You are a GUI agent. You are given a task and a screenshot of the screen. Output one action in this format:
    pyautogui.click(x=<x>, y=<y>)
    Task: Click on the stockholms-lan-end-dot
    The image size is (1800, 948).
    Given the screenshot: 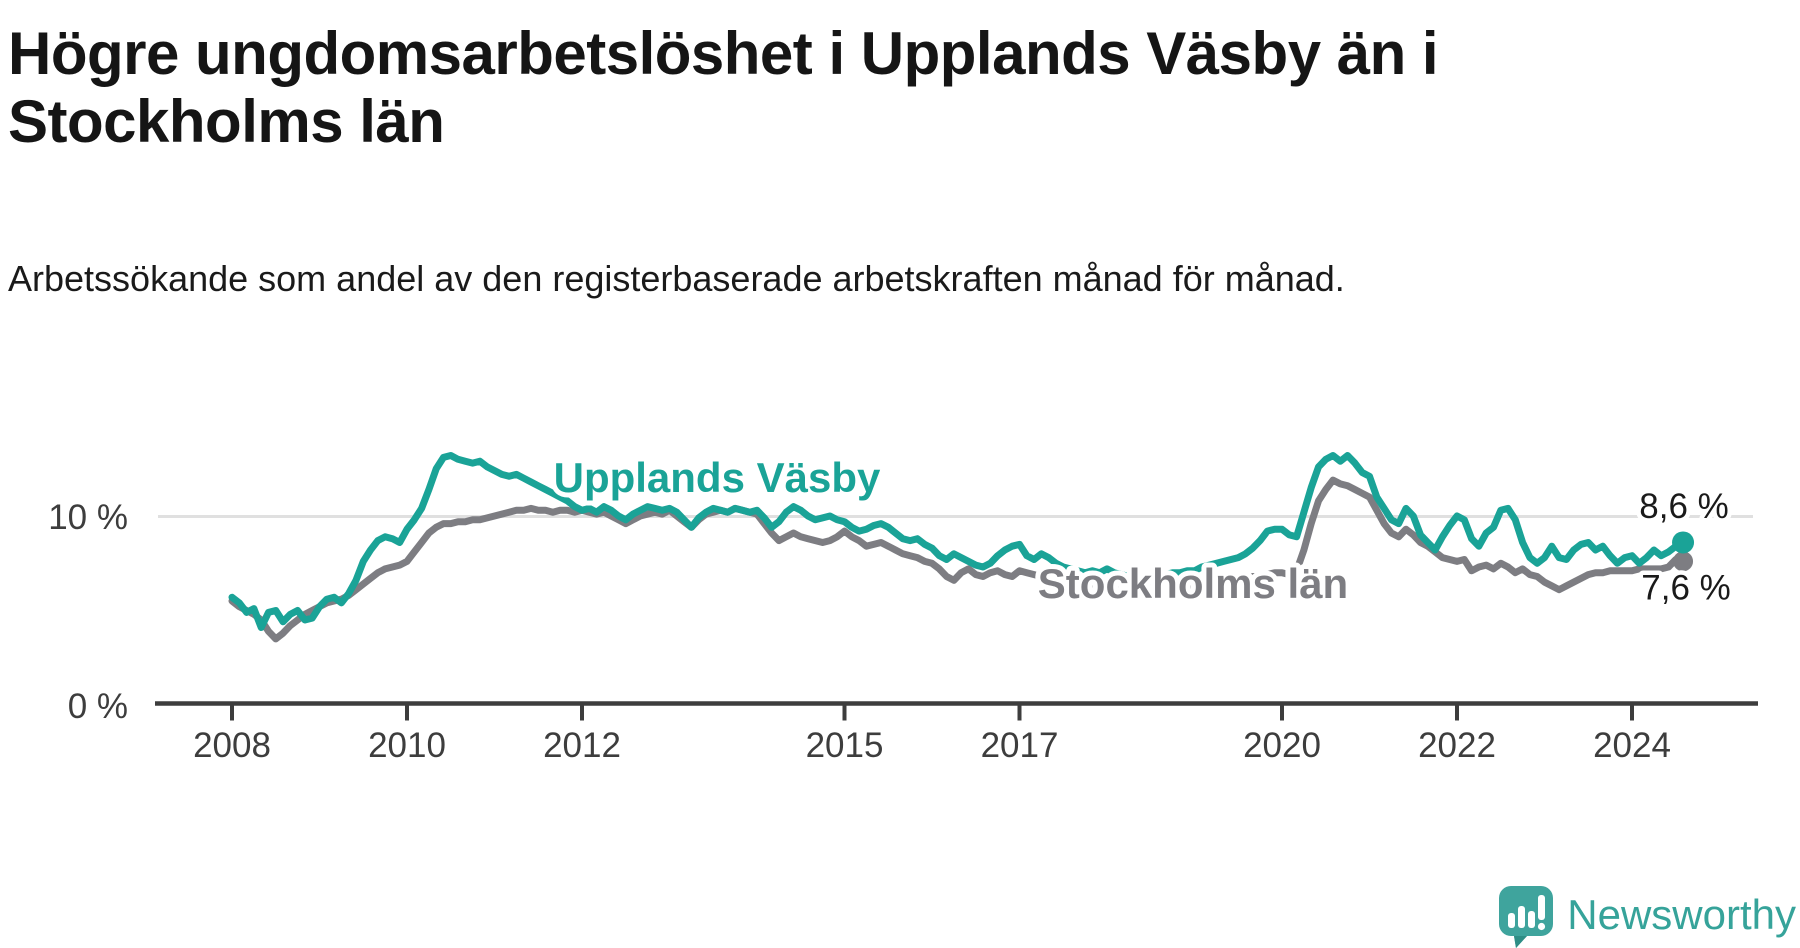 What is the action you would take?
    pyautogui.click(x=1683, y=561)
    